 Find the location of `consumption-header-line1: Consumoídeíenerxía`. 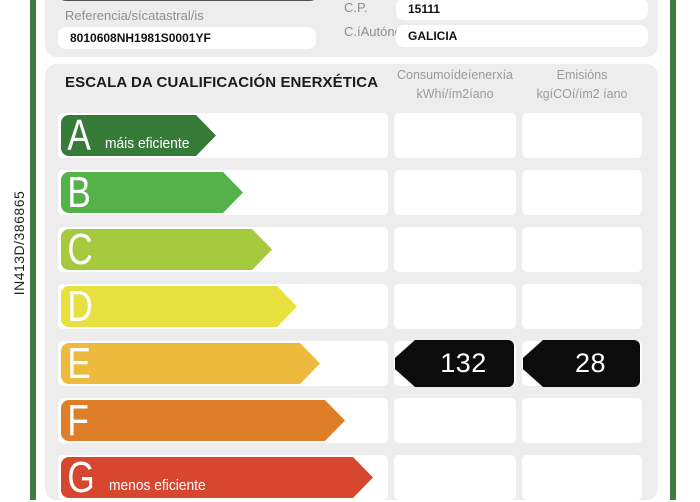

consumption-header-line1: Consumoídeíenerxía is located at coordinates (455, 75).